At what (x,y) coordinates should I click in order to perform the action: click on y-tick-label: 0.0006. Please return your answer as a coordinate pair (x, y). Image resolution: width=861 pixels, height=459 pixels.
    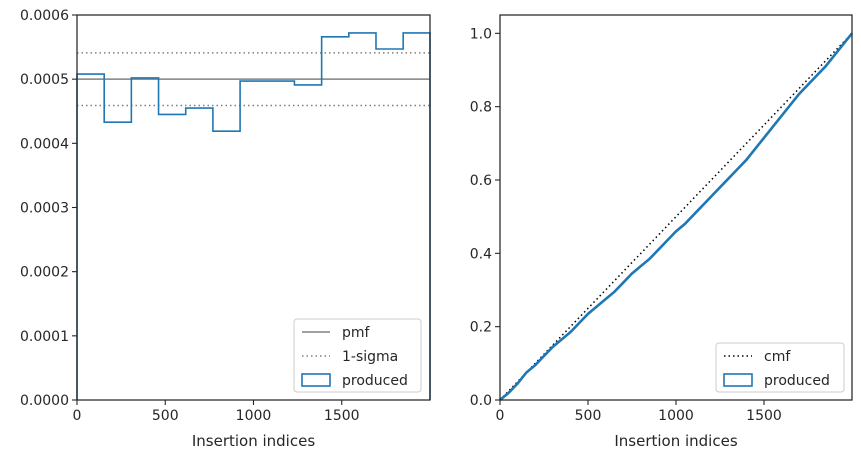
    Looking at the image, I should click on (44, 16).